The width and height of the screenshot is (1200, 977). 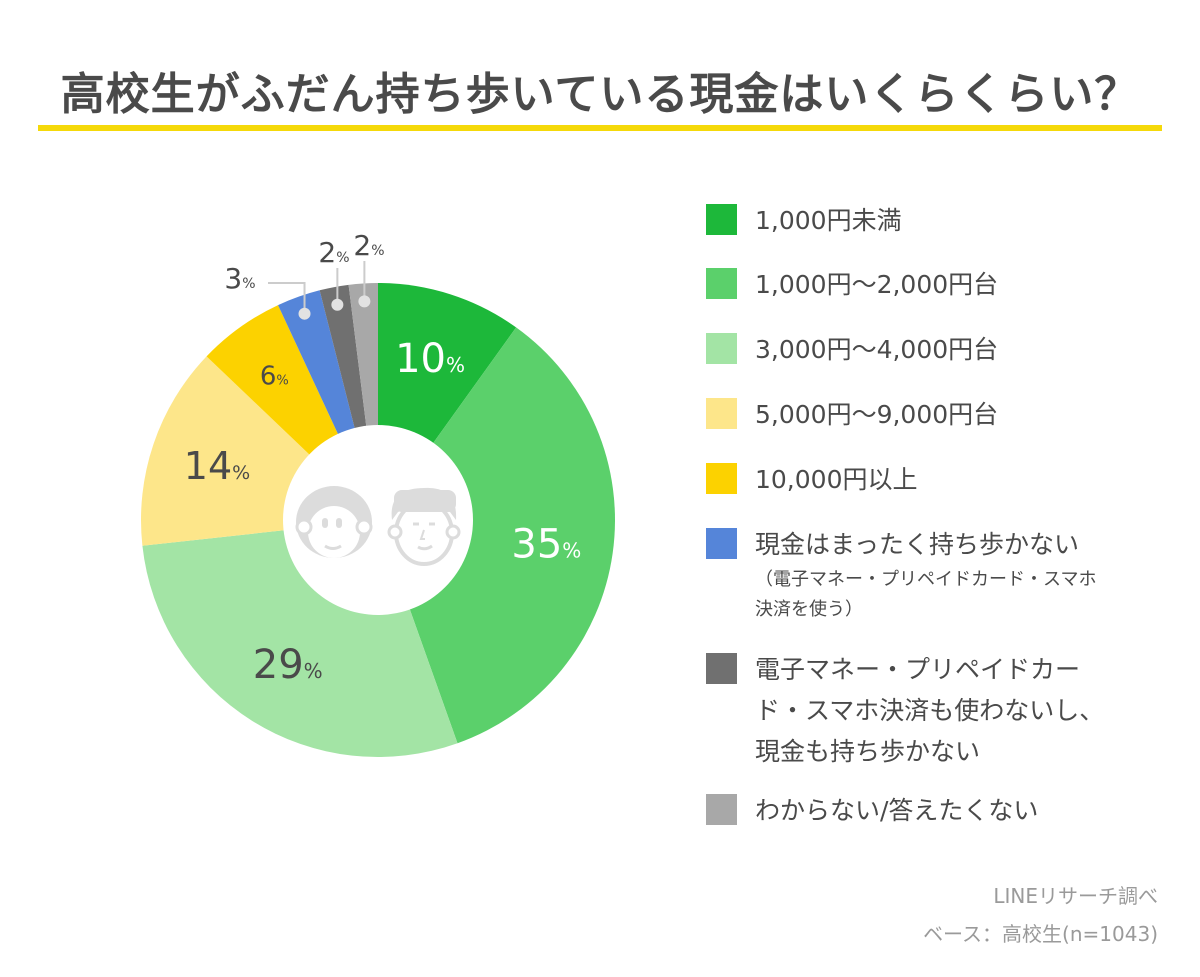 I want to click on legend-item: 5,000円〜9,000円台, so click(x=852, y=414).